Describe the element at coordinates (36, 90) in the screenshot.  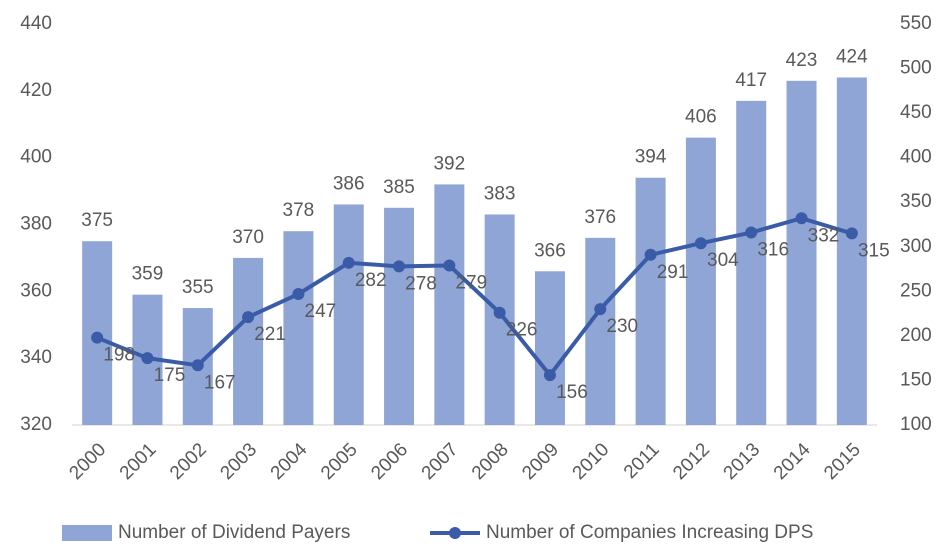
I see `y-tick-label: 420` at that location.